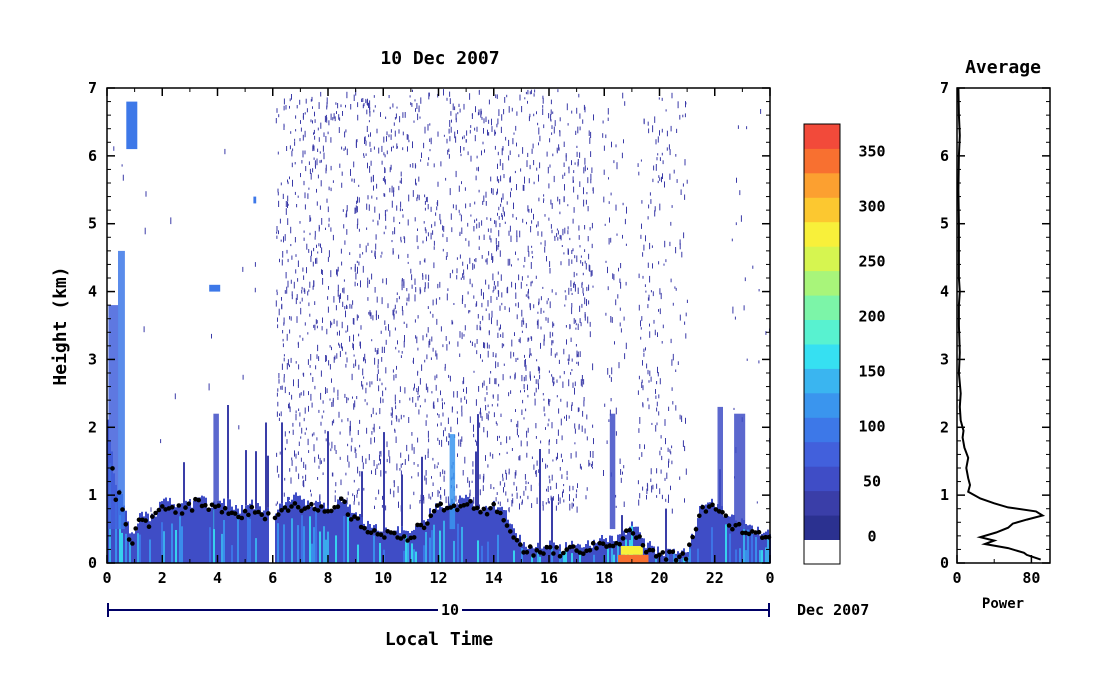  I want to click on average-frame, so click(1003, 325).